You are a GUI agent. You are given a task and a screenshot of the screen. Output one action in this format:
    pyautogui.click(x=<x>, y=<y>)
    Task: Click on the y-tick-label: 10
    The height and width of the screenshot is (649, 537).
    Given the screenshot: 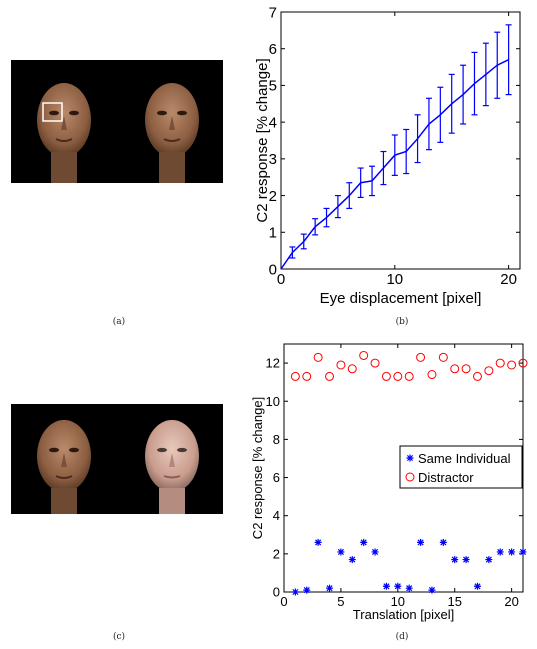 What is the action you would take?
    pyautogui.click(x=273, y=401)
    